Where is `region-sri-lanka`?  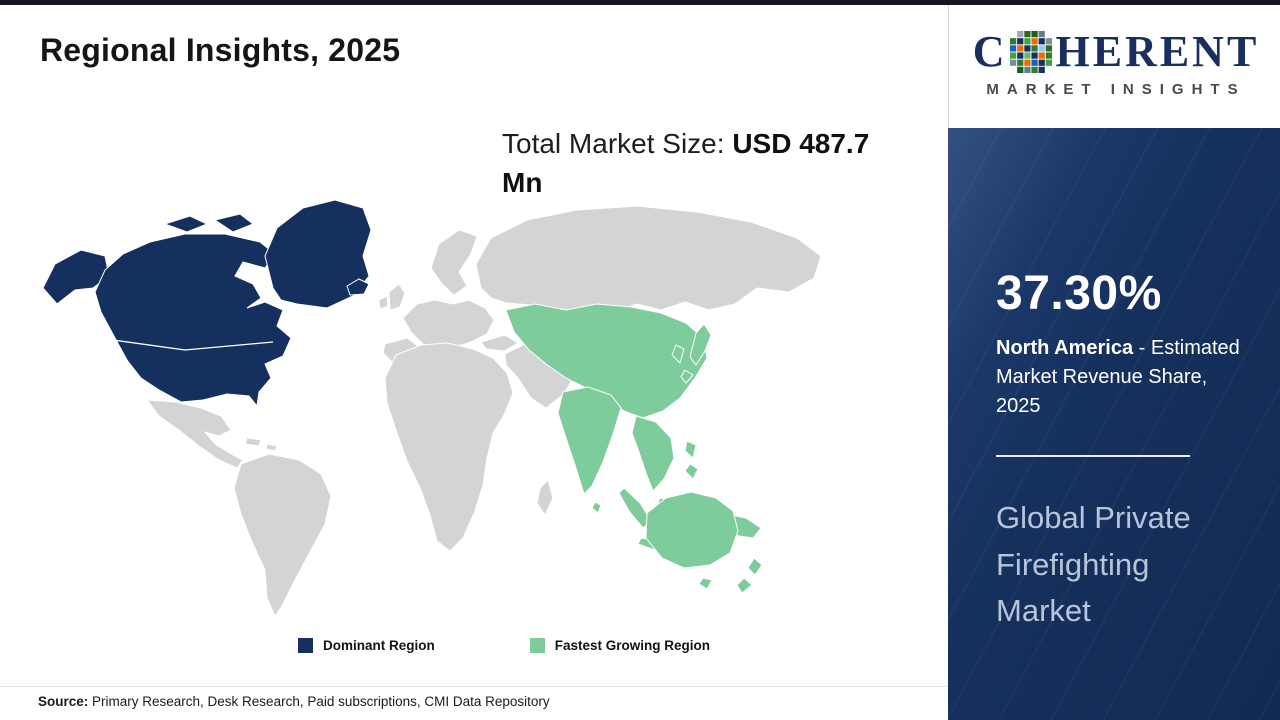 region-sri-lanka is located at coordinates (596, 507).